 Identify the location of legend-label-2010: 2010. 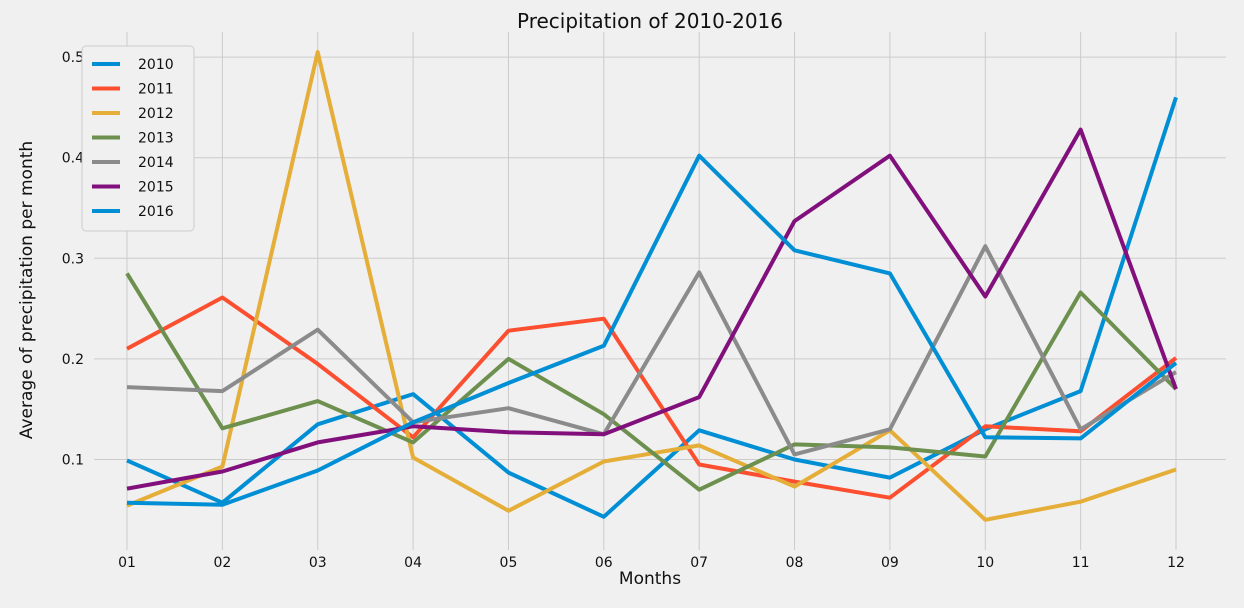
(156, 65).